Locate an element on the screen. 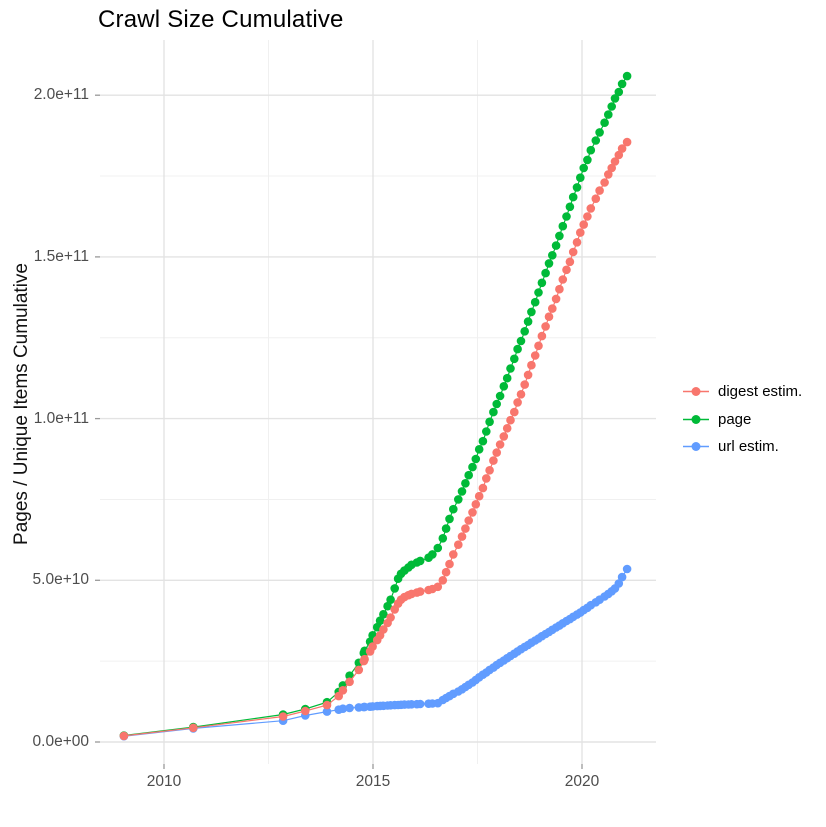 The height and width of the screenshot is (827, 826). legend-key-digest-icon is located at coordinates (696, 392).